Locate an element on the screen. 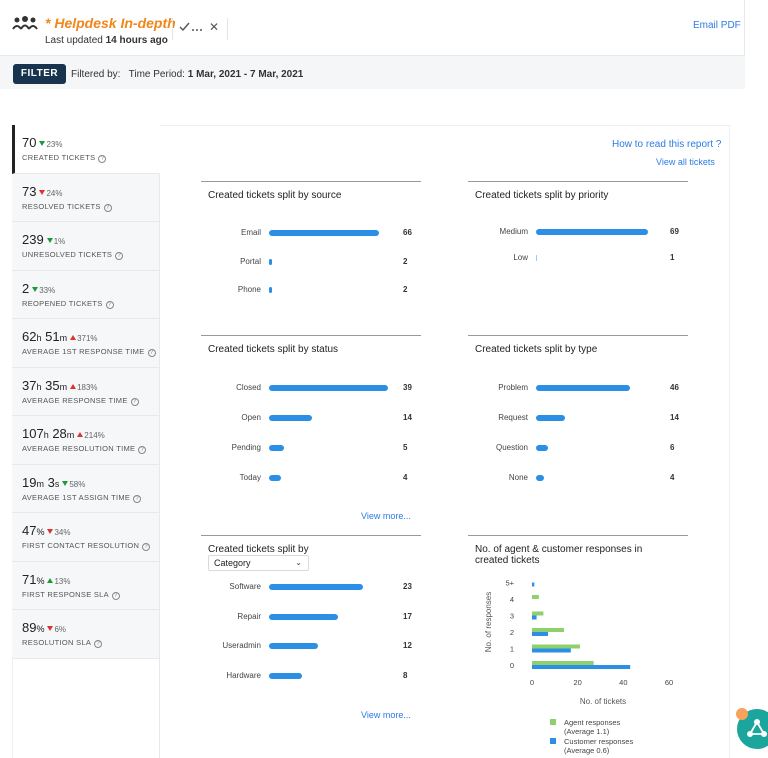 Image resolution: width=768 pixels, height=758 pixels. bar-value-label: 23 is located at coordinates (407, 586).